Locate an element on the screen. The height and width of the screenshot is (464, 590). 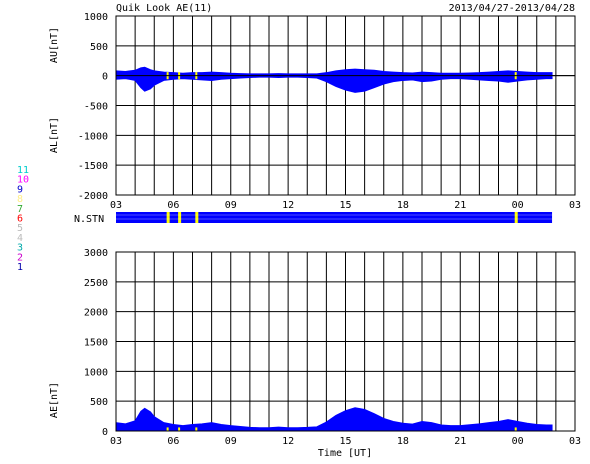
y-tick-label: 3000 is located at coordinates (96, 253).